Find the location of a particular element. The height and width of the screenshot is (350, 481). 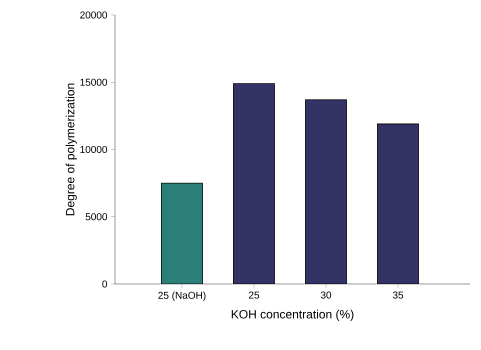

x-tick-label: 35 is located at coordinates (398, 295).